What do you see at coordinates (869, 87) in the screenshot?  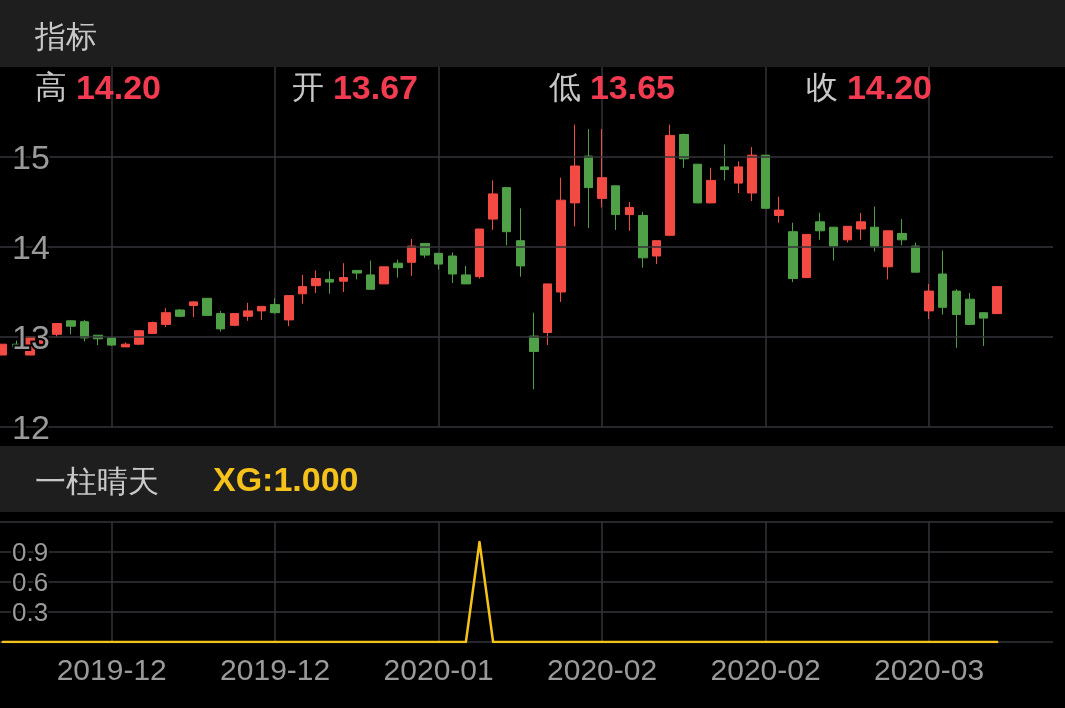 I see `annotation: 收 14.20` at bounding box center [869, 87].